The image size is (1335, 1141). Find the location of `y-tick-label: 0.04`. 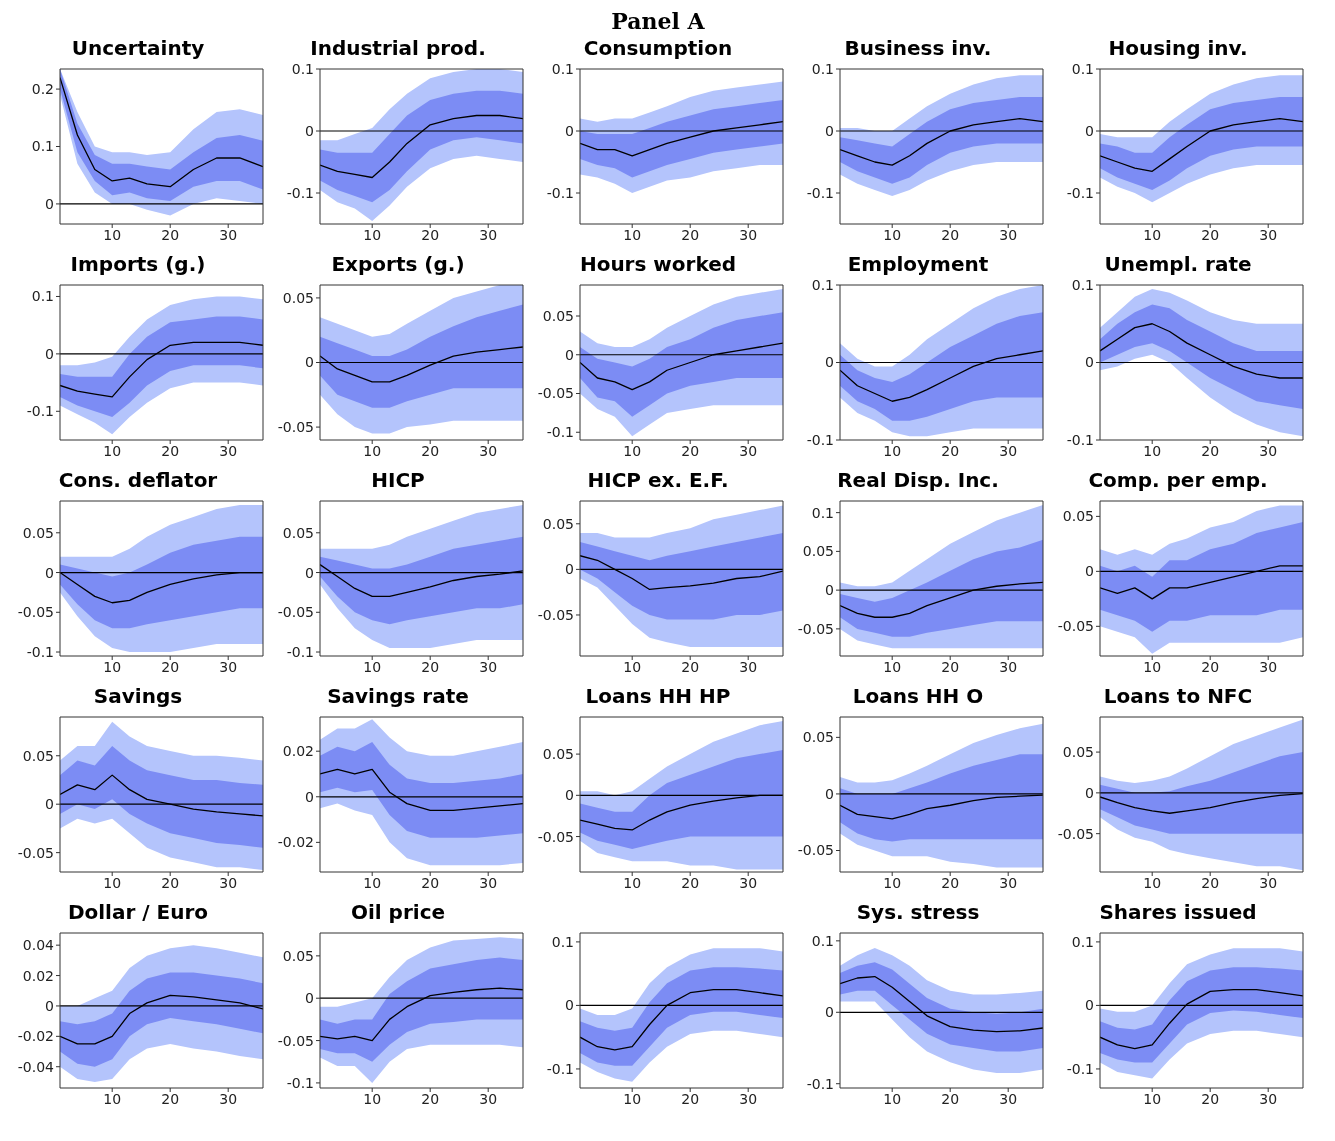

y-tick-label: 0.04 is located at coordinates (38, 945).